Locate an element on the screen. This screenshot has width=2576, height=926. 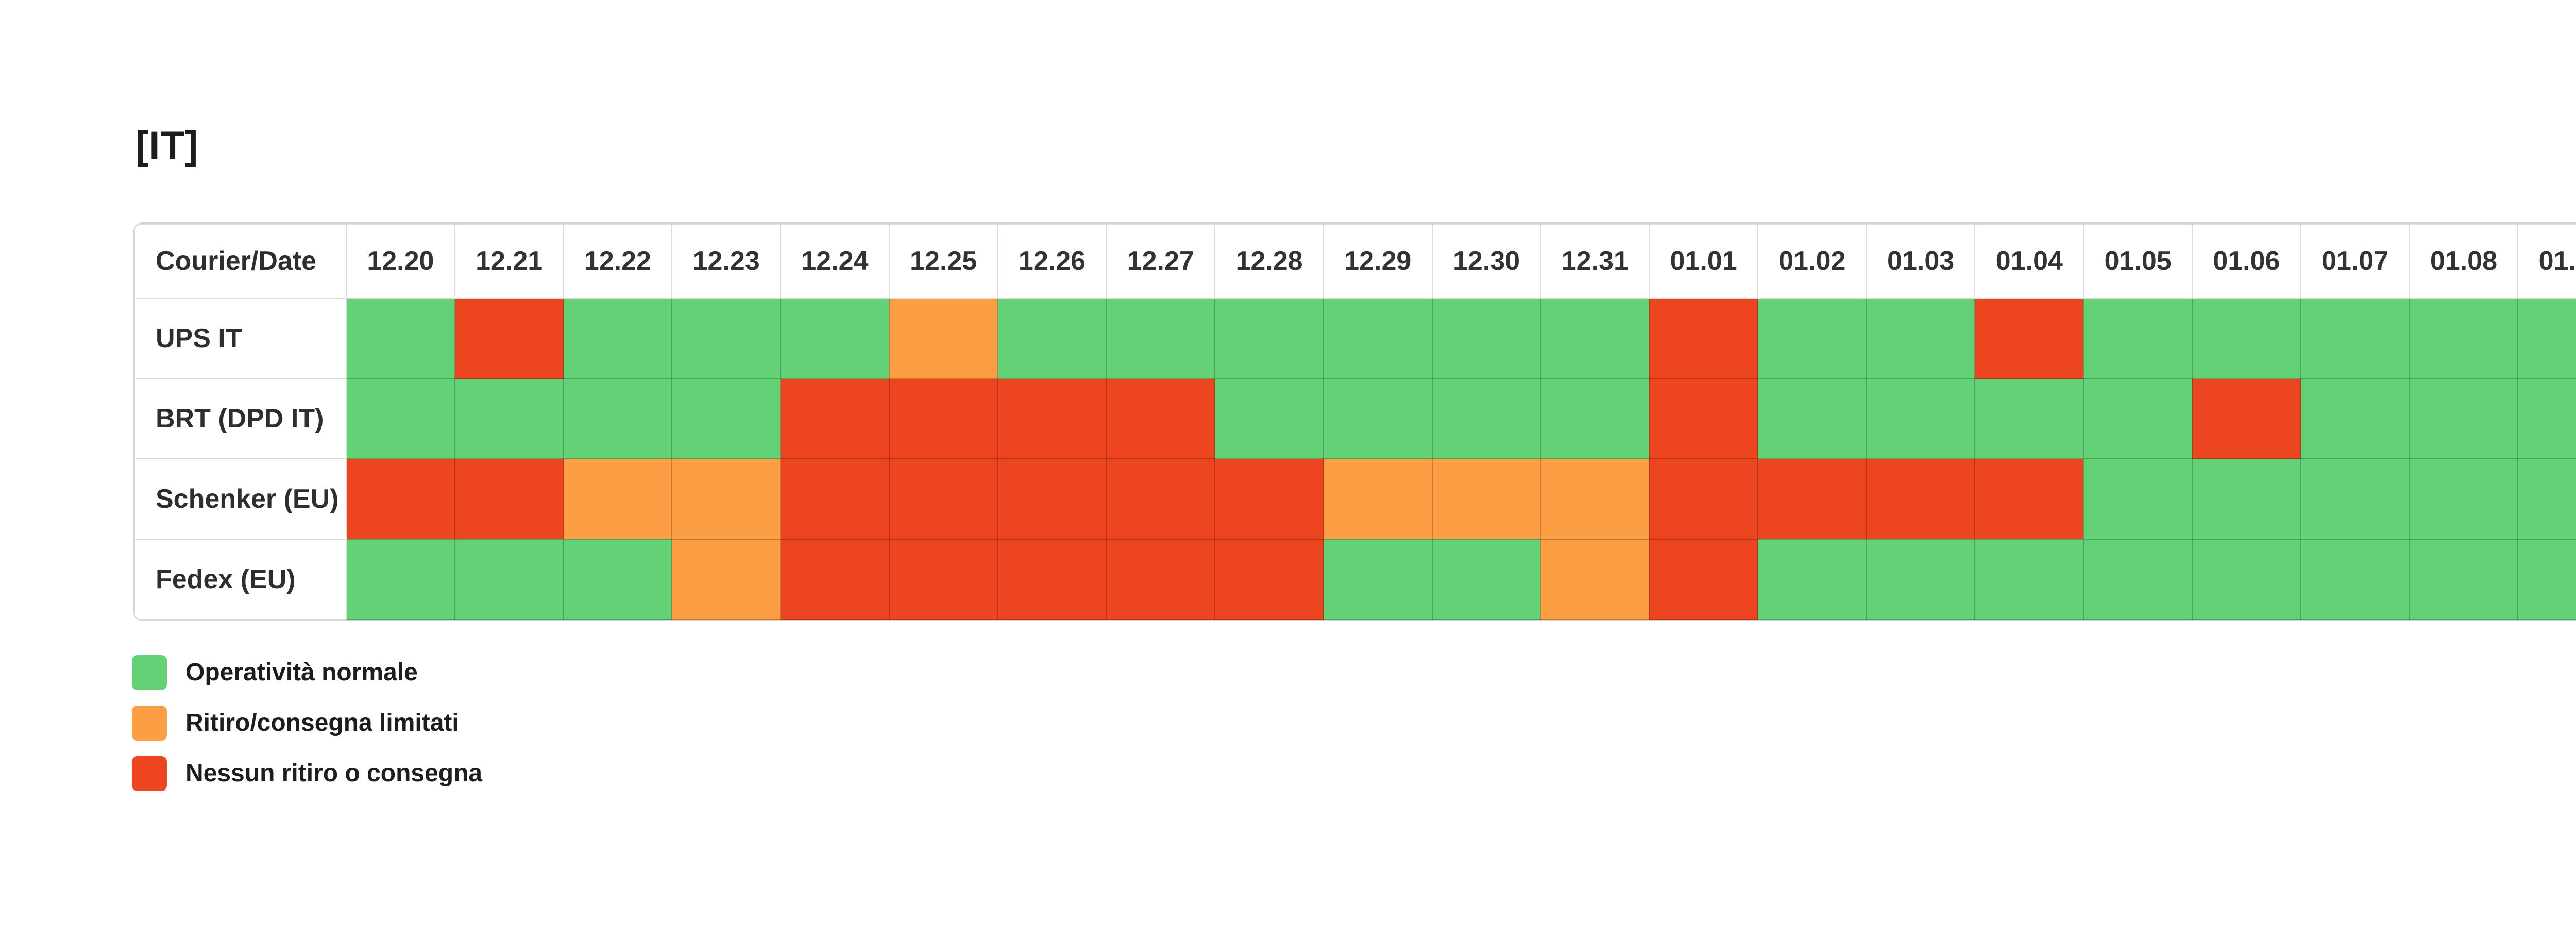
courier-label-cell: Schenker (EU) is located at coordinates (240, 499).